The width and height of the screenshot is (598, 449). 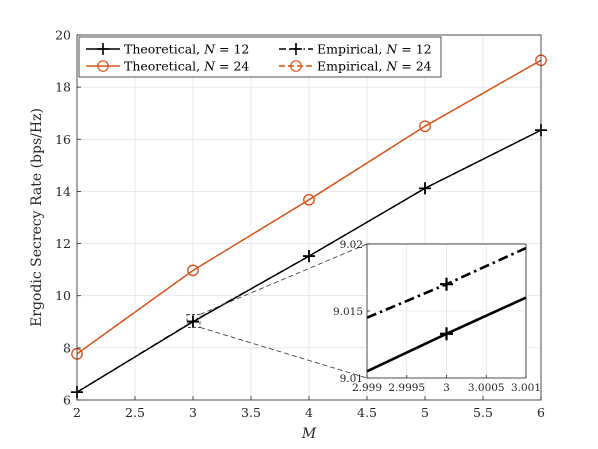 I want to click on inset-y-tick-label: 9.01, so click(x=351, y=379).